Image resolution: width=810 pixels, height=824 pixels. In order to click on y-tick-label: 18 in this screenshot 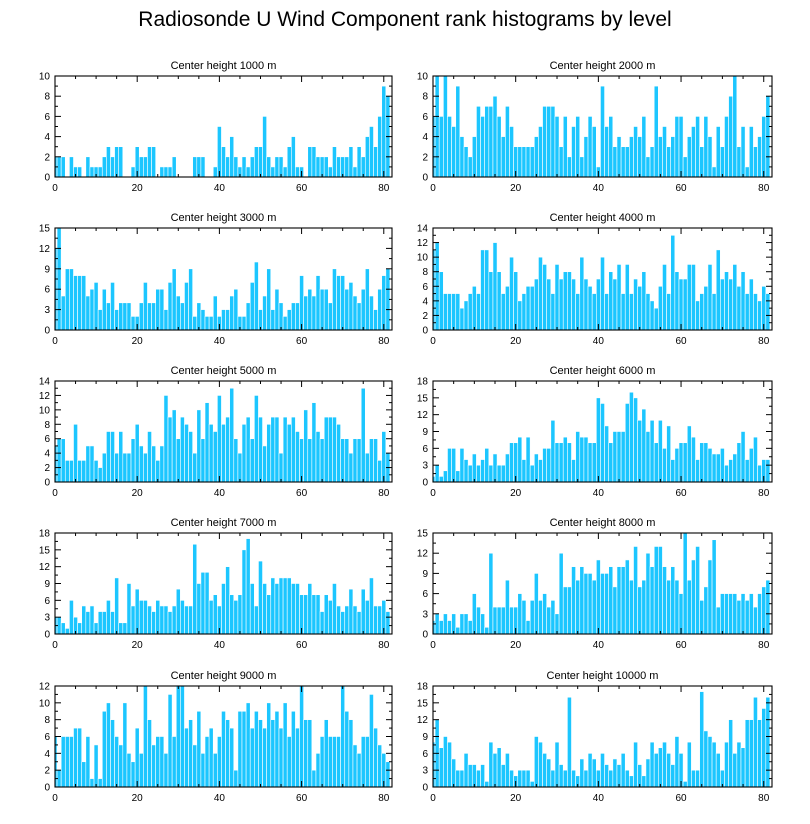, I will do `click(45, 534)`.